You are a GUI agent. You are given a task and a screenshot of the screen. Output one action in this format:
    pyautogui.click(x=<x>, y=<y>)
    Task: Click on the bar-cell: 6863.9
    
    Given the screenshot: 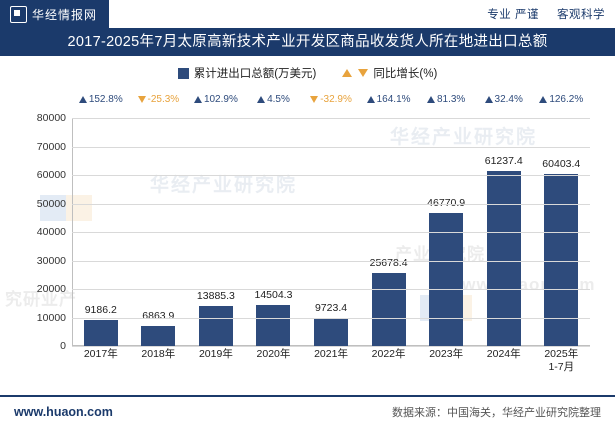 What is the action you would take?
    pyautogui.click(x=159, y=232)
    